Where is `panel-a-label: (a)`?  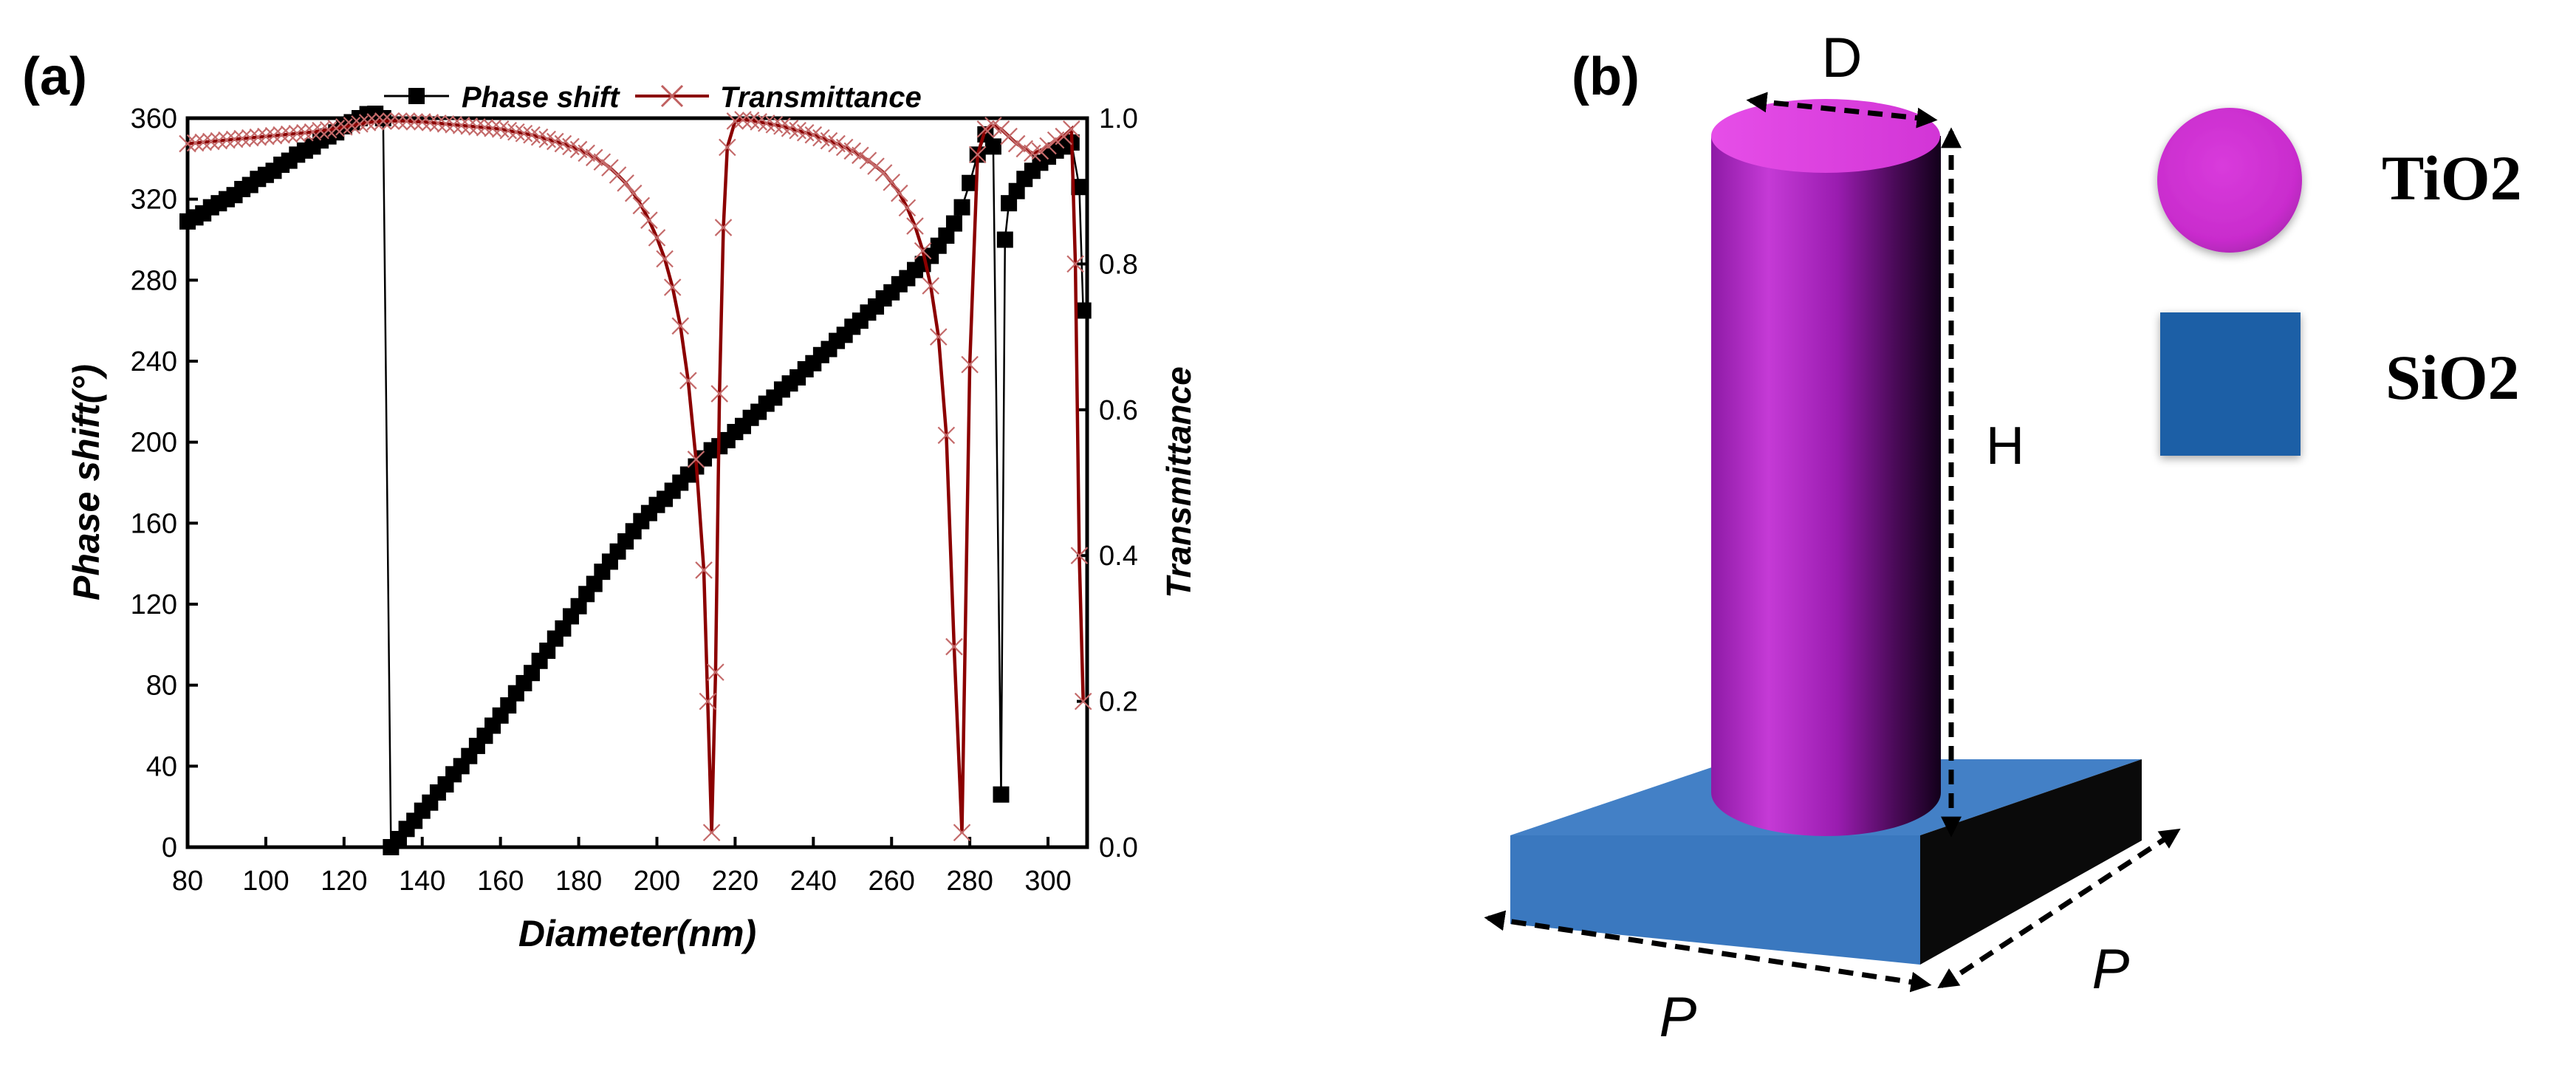
panel-a-label: (a) is located at coordinates (54, 77).